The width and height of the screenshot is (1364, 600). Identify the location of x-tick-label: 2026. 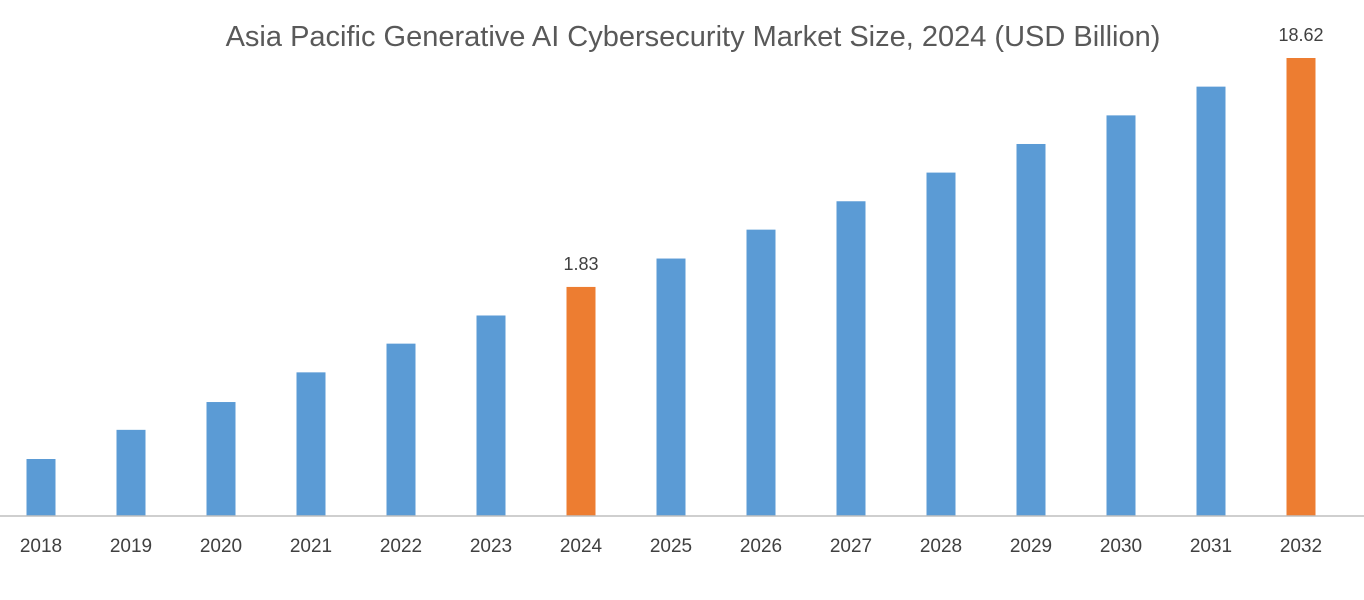
(761, 546).